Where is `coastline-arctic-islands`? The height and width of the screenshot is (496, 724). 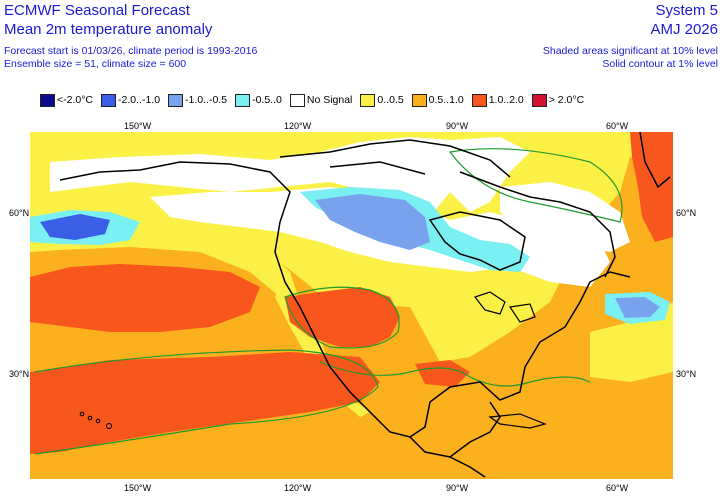 coastline-arctic-islands is located at coordinates (405, 168).